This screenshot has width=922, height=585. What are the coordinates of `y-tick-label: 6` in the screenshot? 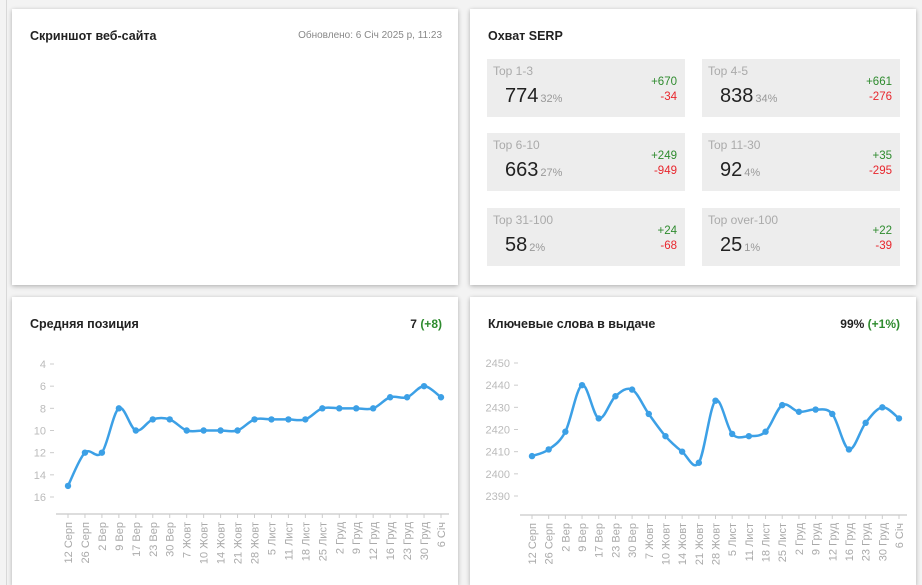 It's located at (43, 387).